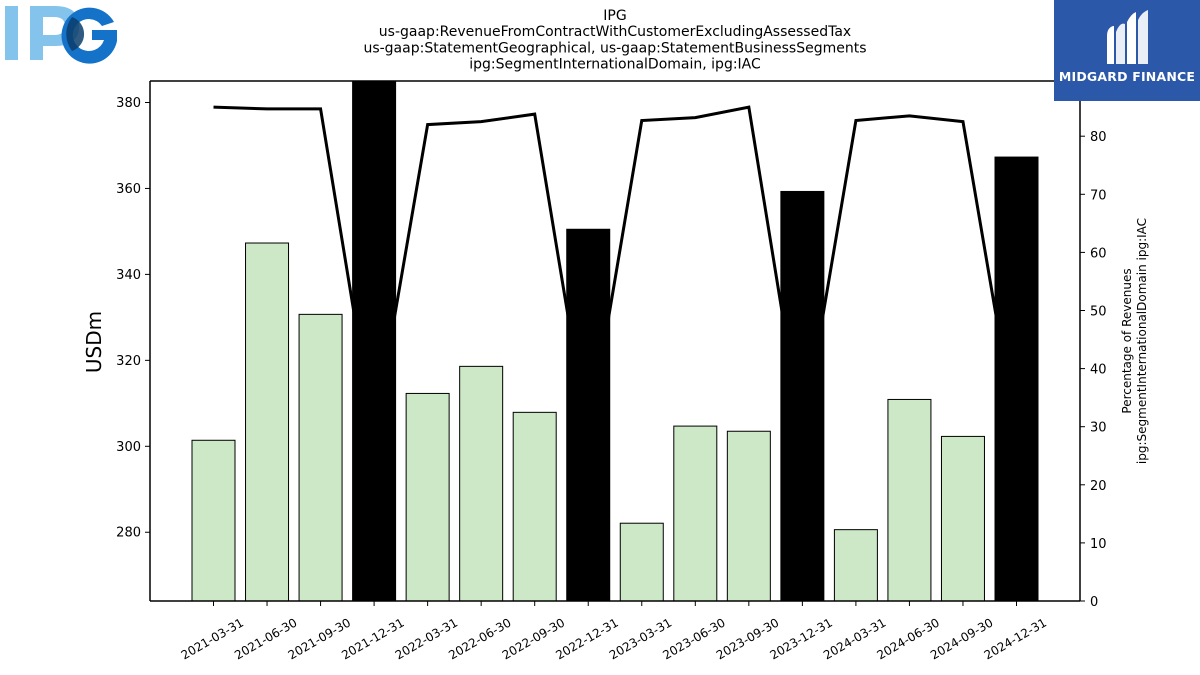 The image size is (1200, 675). I want to click on y-tick-label: 360, so click(128, 189).